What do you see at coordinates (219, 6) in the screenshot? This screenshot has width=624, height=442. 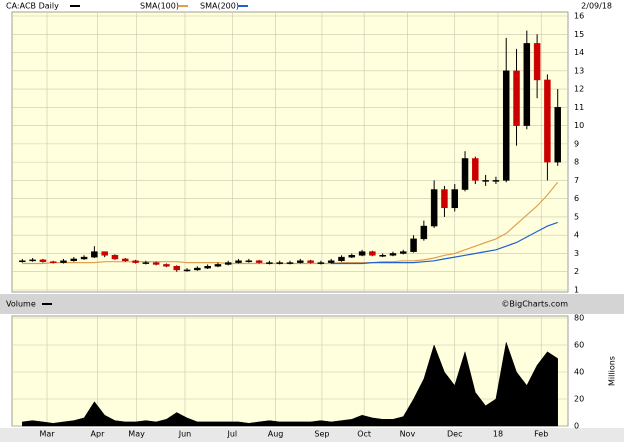 I see `legend-label: SMA(200)` at bounding box center [219, 6].